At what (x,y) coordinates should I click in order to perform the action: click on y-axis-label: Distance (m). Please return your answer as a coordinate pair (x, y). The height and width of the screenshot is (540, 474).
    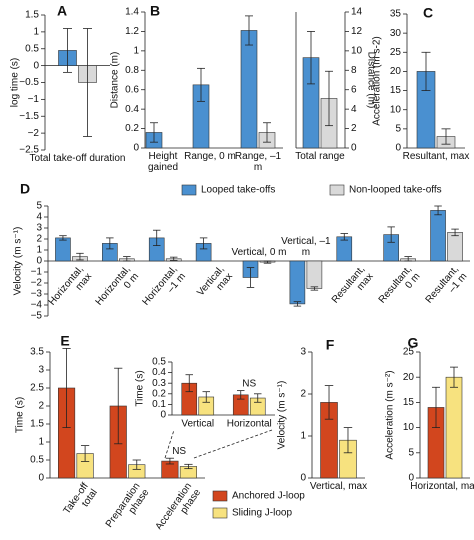
    Looking at the image, I should click on (115, 80).